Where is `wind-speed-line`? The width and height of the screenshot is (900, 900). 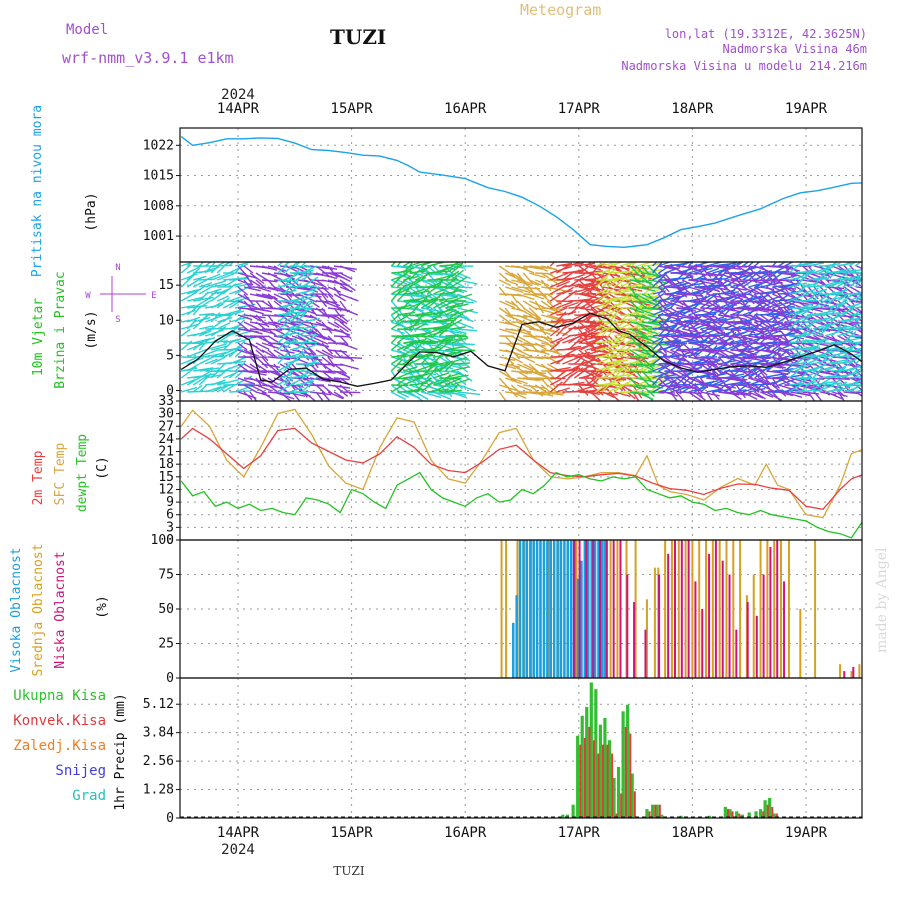 wind-speed-line is located at coordinates (521, 349).